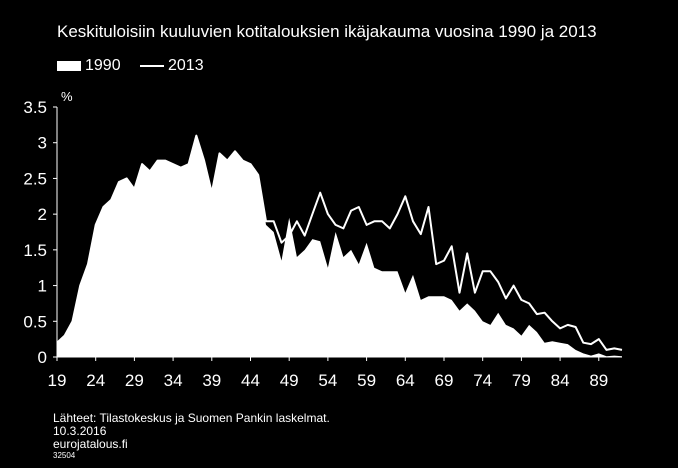  What do you see at coordinates (64, 455) in the screenshot?
I see `chart-code: 32504` at bounding box center [64, 455].